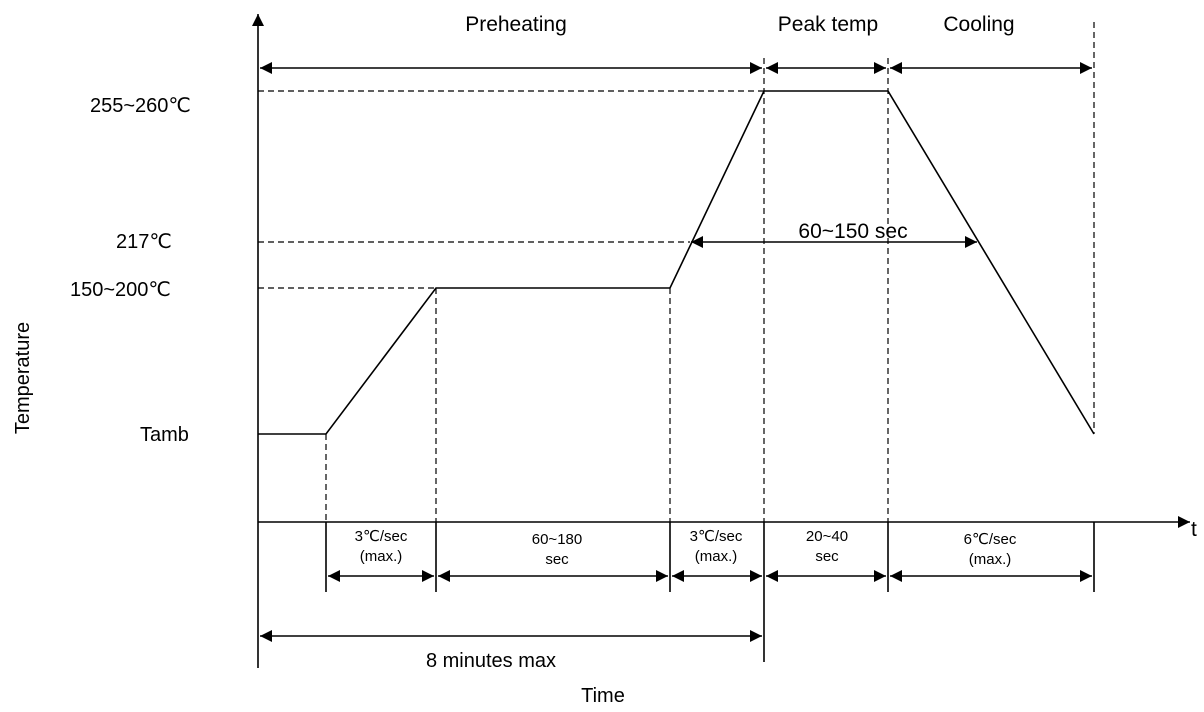 This screenshot has height=712, width=1204. What do you see at coordinates (23, 378) in the screenshot?
I see `y-axis-label: Temperature` at bounding box center [23, 378].